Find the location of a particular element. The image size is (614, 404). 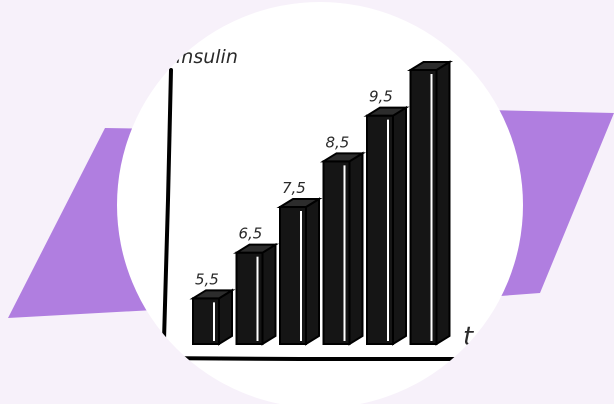

data-label-3: 7,5 is located at coordinates (294, 188).